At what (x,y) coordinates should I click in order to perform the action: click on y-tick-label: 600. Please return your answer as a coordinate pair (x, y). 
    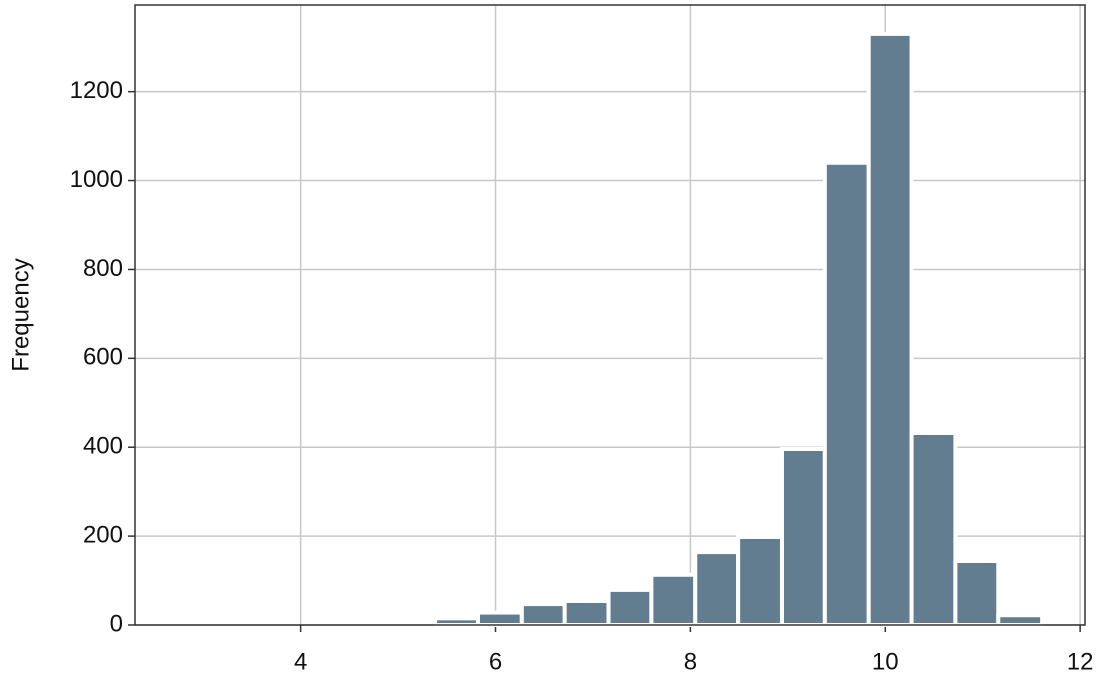
    Looking at the image, I should click on (103, 357).